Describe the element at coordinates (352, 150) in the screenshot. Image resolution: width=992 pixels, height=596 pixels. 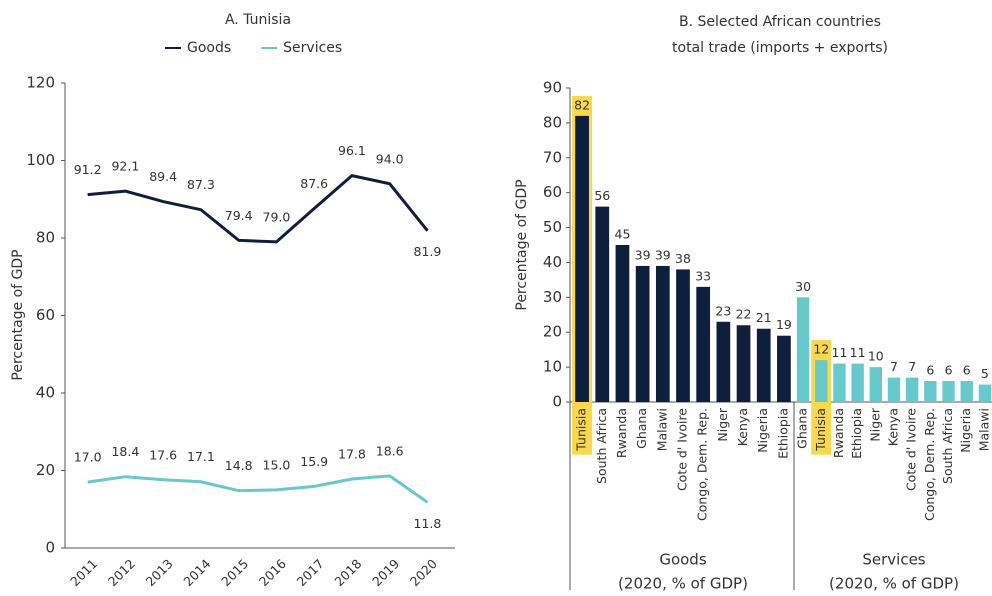
I see `data-label: 96.1` at that location.